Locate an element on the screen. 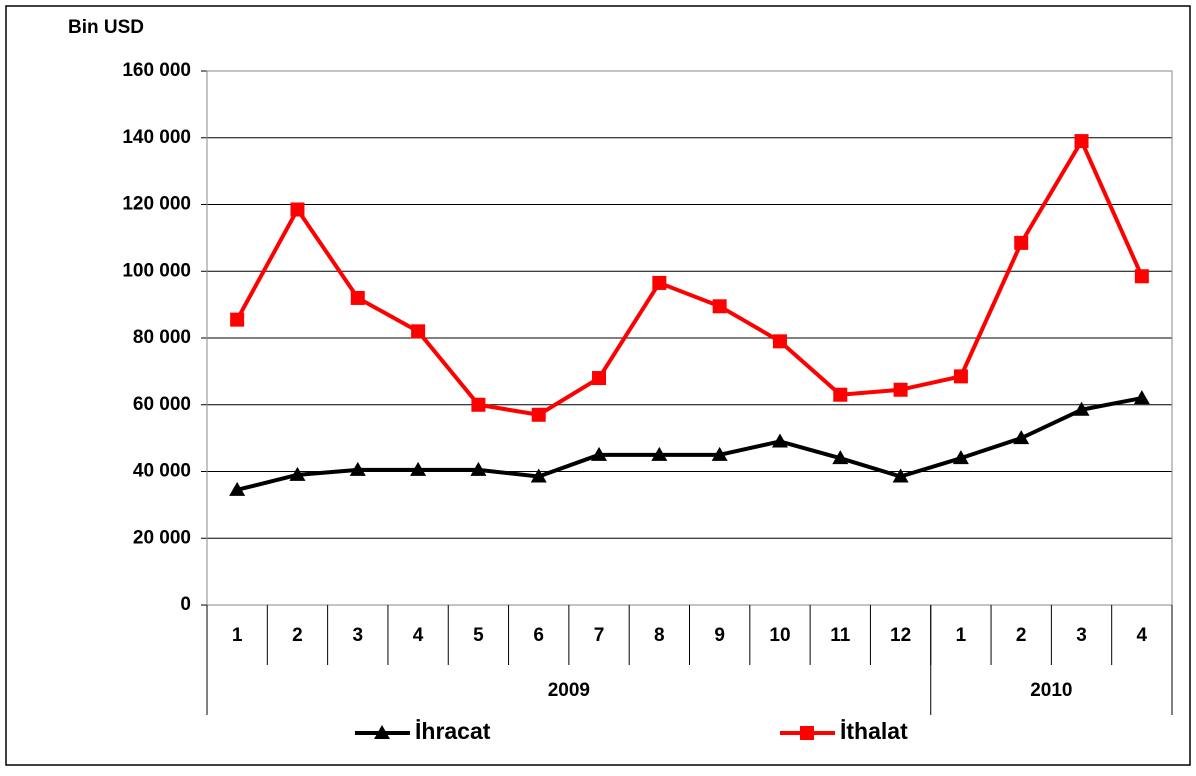 The width and height of the screenshot is (1196, 776). y-tick-label: 60 000 is located at coordinates (162, 404).